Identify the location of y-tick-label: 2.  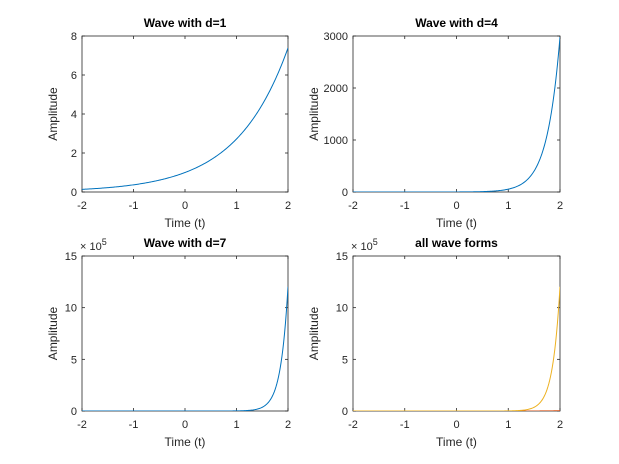
(74, 154).